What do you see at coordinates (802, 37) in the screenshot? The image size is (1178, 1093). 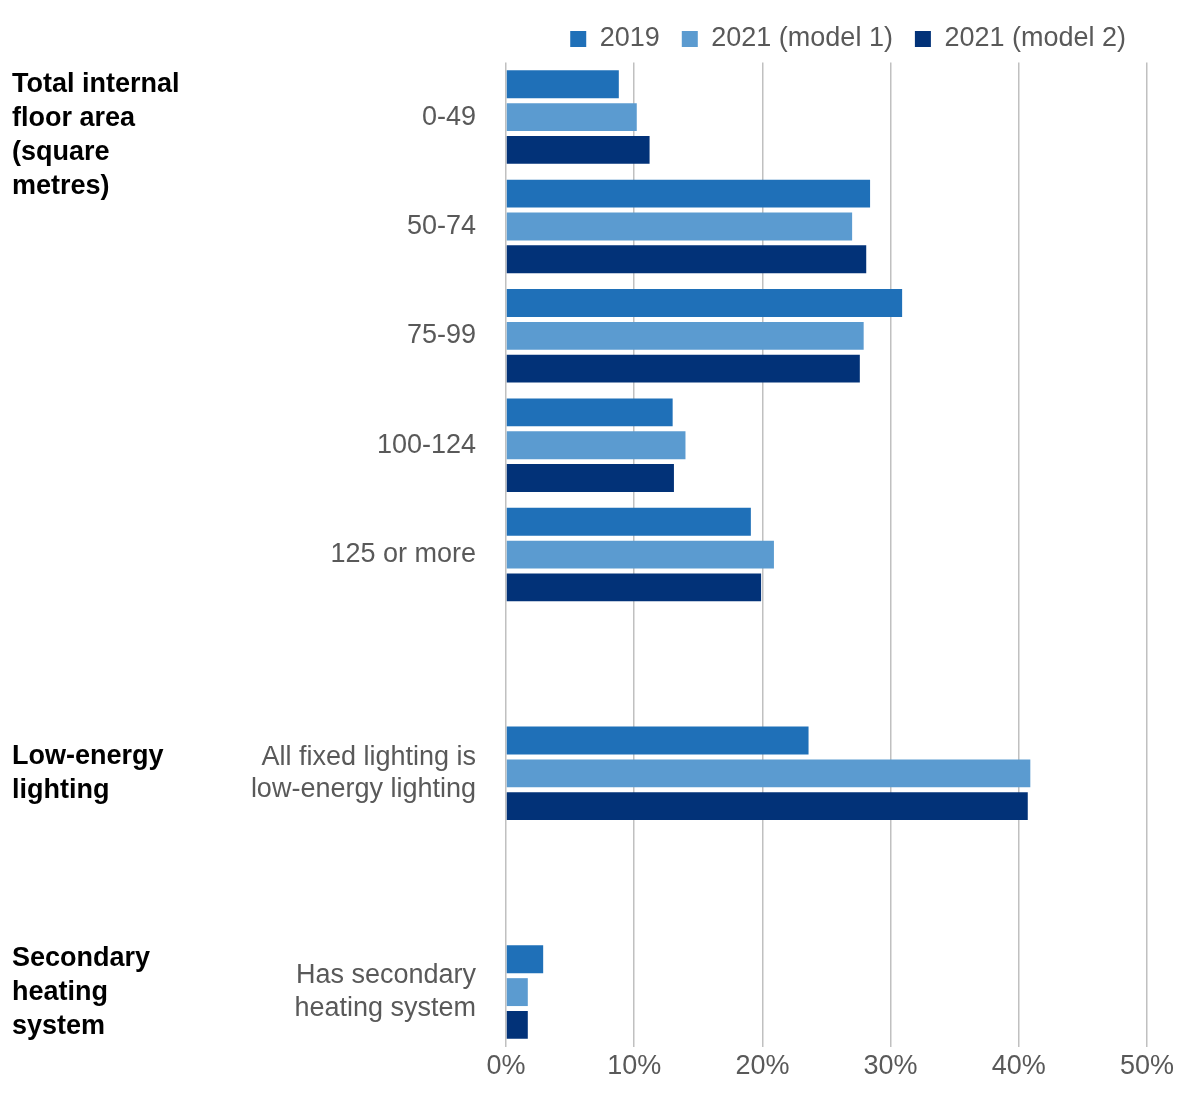 I see `legend-label: 2021 (model 1)` at bounding box center [802, 37].